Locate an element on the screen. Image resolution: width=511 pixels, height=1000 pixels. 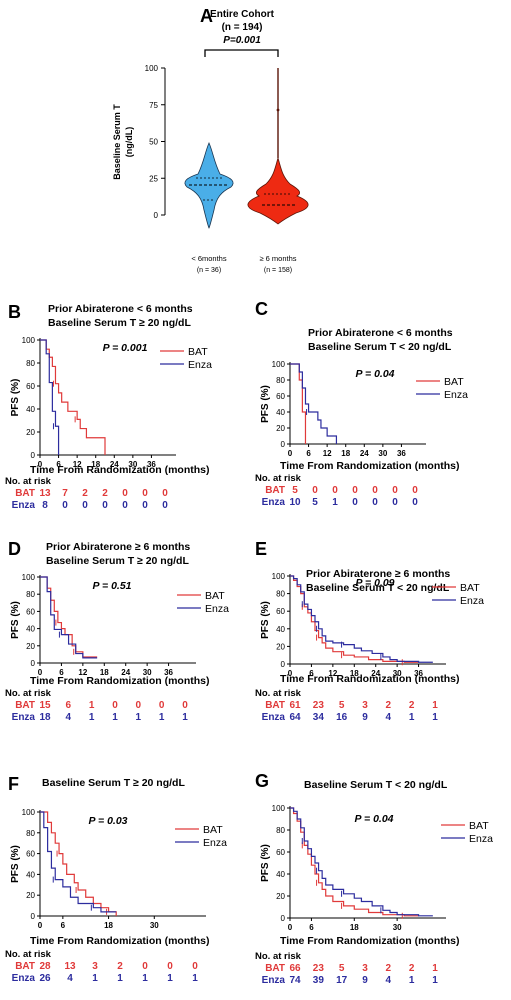
panel-c-label: C is located at coordinates (261, 309).